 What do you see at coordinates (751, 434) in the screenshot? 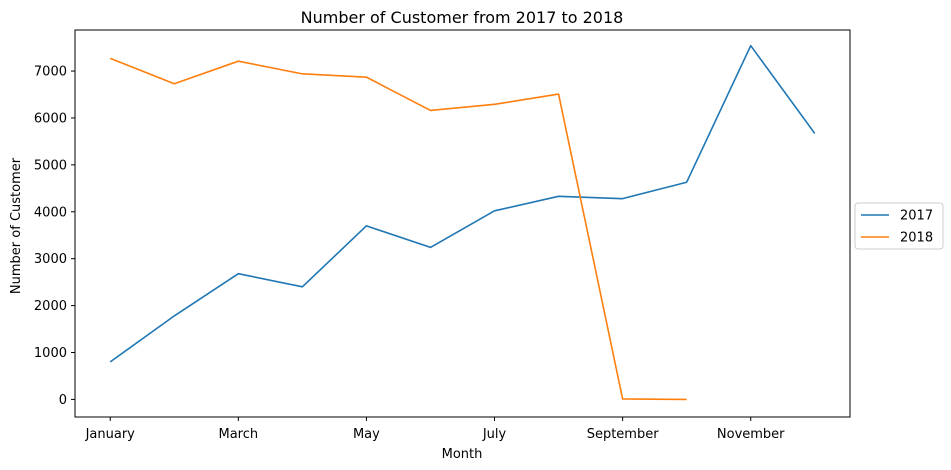
I see `x-tick-label: November` at bounding box center [751, 434].